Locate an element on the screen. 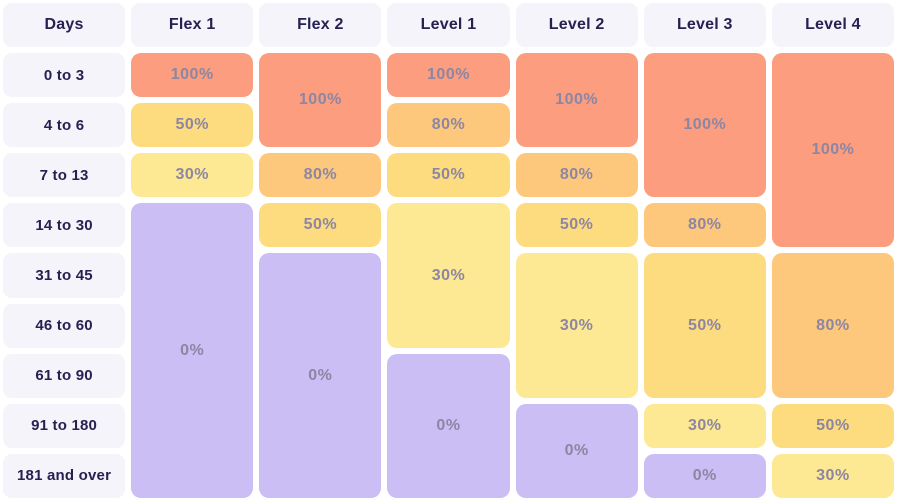  fee-block-level-3-80: 80% is located at coordinates (704, 225).